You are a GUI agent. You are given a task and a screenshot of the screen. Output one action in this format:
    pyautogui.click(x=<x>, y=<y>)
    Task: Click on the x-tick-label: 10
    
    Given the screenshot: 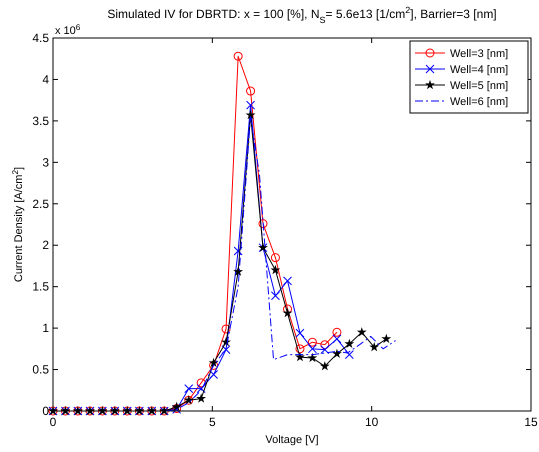 What is the action you would take?
    pyautogui.click(x=371, y=422)
    